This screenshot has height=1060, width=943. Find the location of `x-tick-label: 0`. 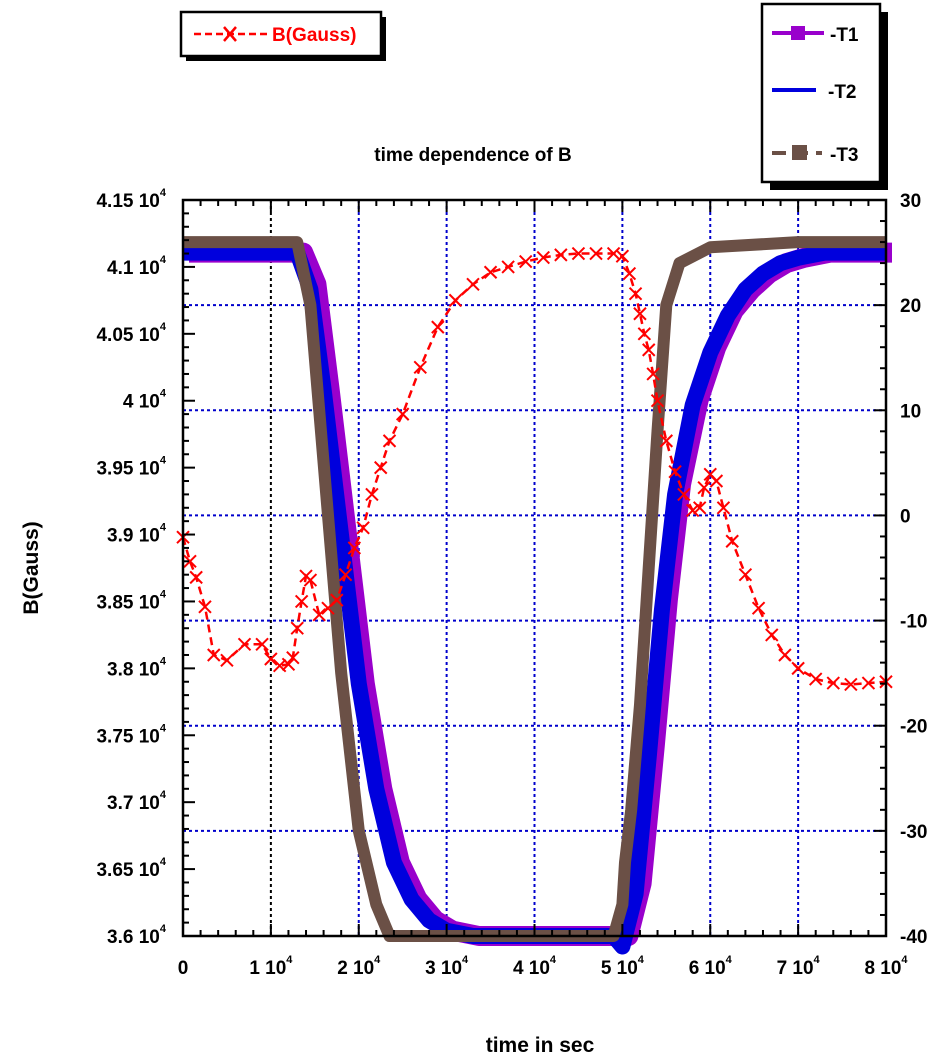

x-tick-label: 0 is located at coordinates (183, 968).